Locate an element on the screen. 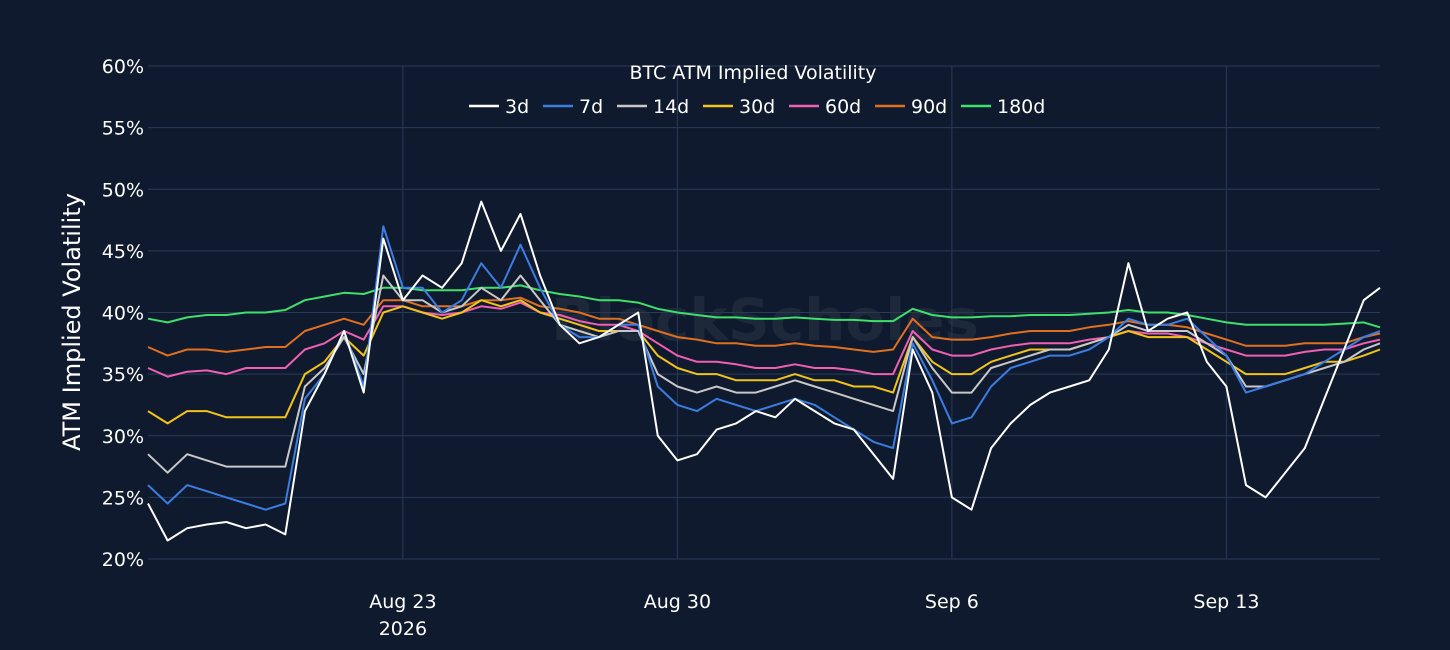 The image size is (1450, 650). y-tick-label: 45% is located at coordinates (123, 252).